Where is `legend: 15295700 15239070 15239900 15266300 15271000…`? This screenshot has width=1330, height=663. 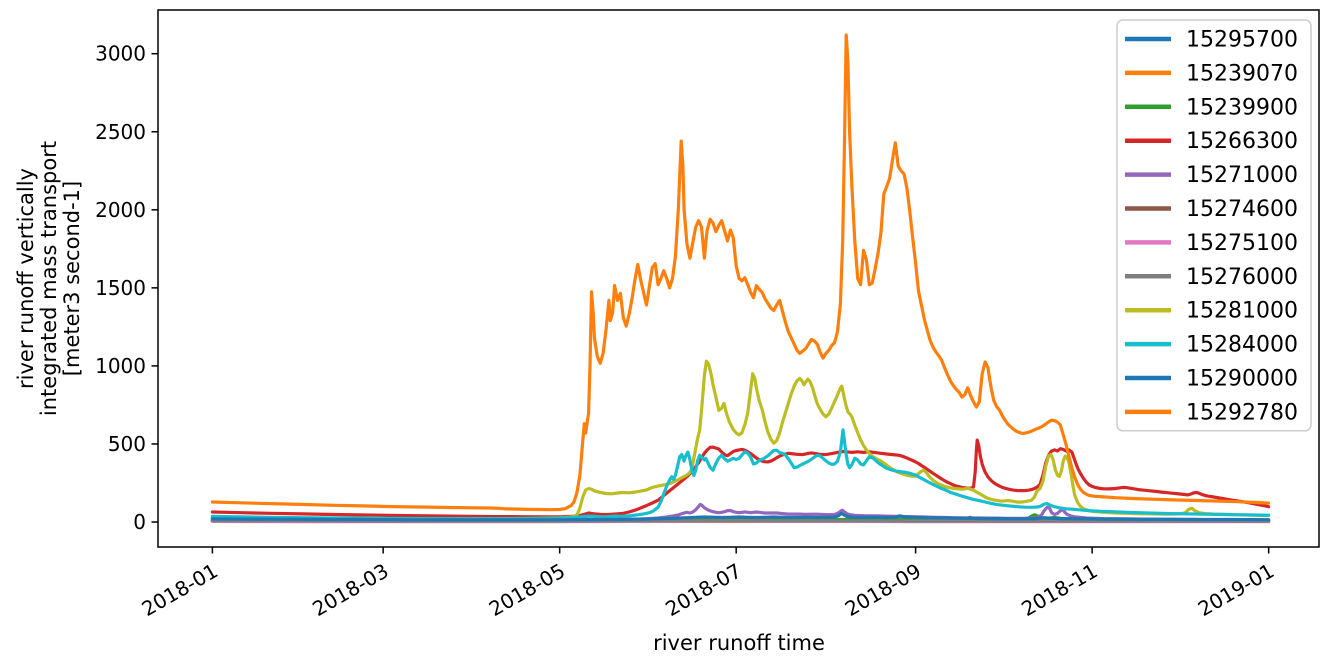 legend: 15295700 15239070 15239900 15266300 15271000… is located at coordinates (1214, 225).